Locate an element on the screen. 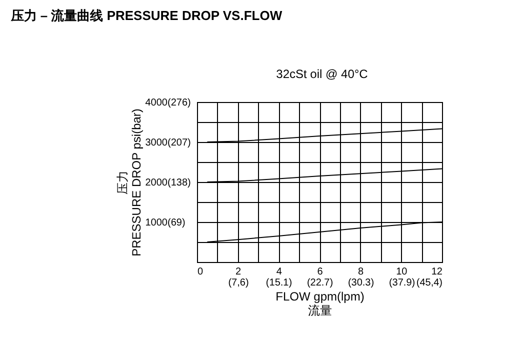 The width and height of the screenshot is (516, 352). x2-tick-label: (22.7) is located at coordinates (320, 283).